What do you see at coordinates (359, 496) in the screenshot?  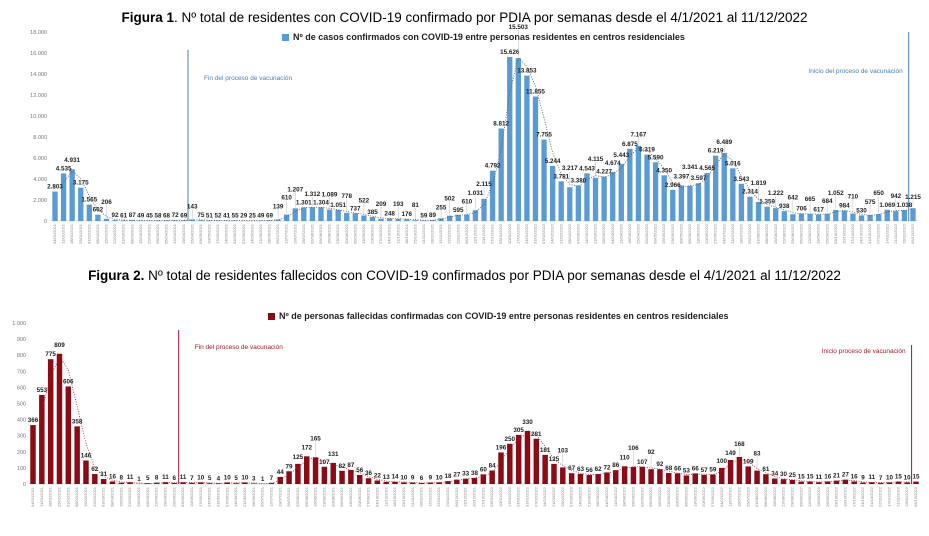 I see `x-tick-label: 20/09/2021` at bounding box center [359, 496].